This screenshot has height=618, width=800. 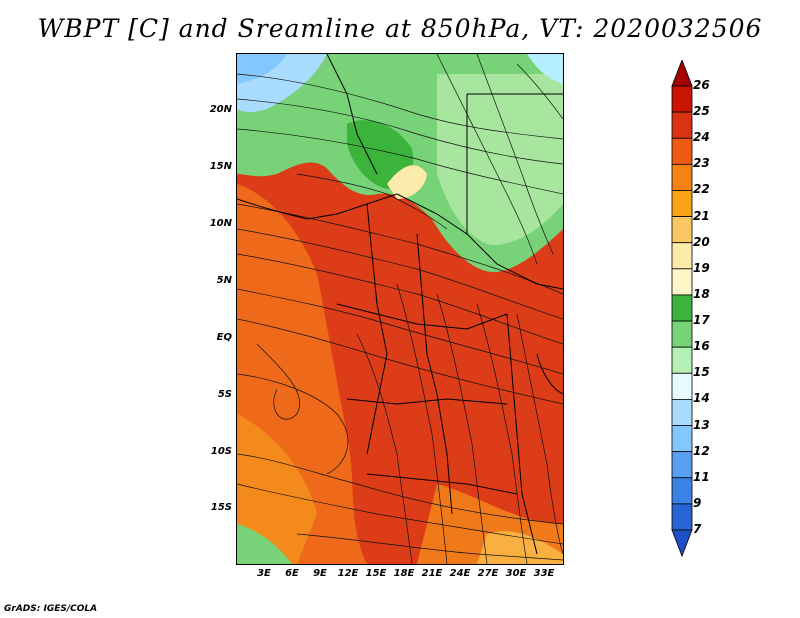 What do you see at coordinates (701, 346) in the screenshot?
I see `colorbar-label: 16` at bounding box center [701, 346].